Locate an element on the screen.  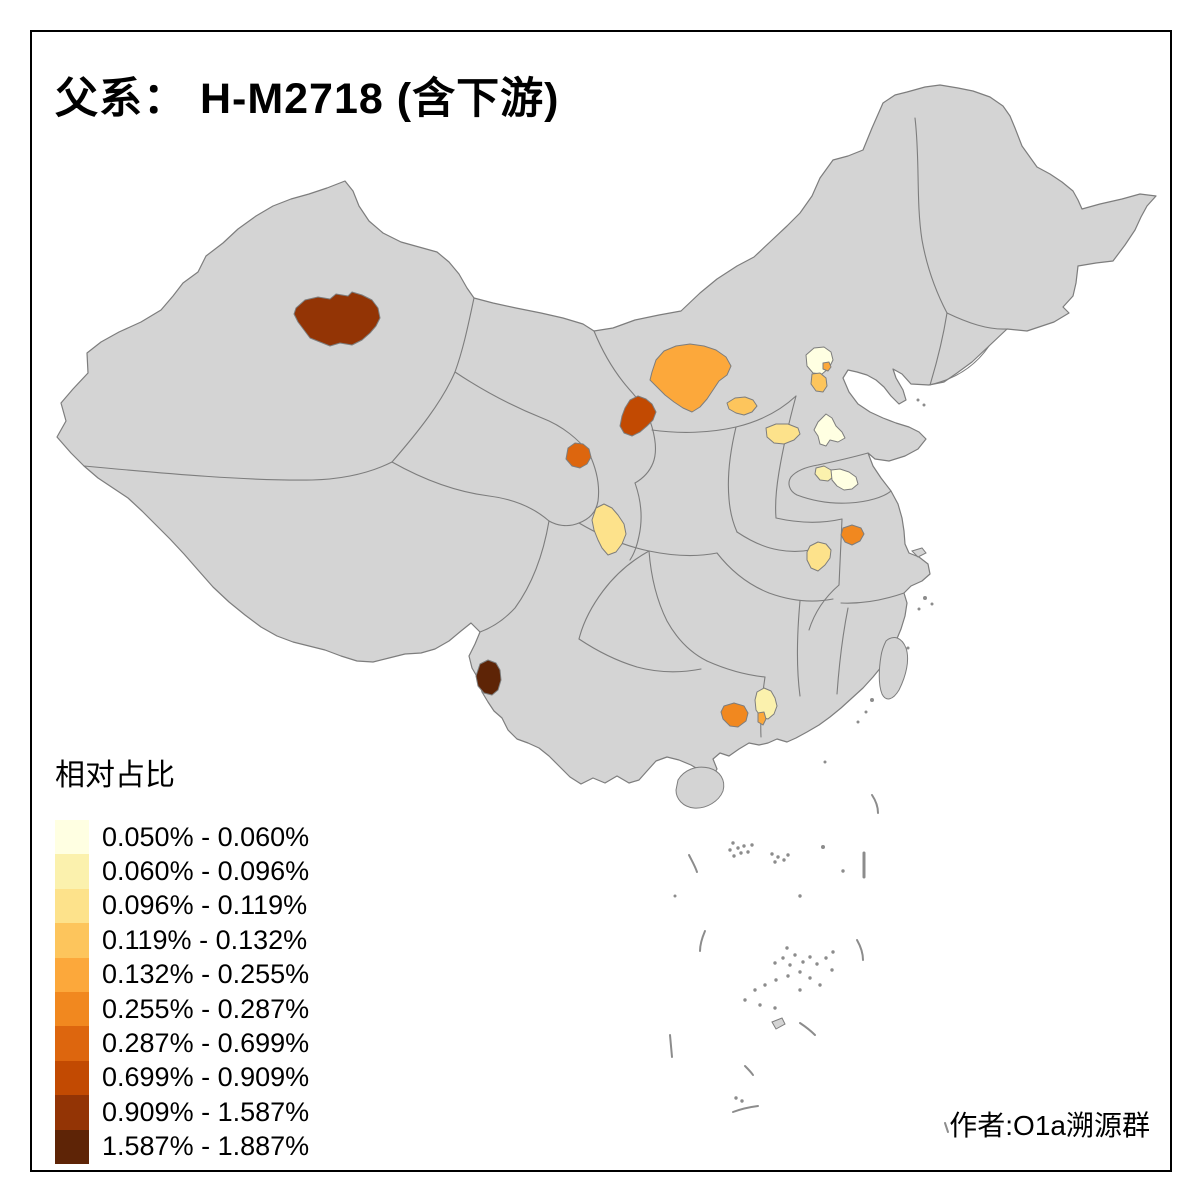
region-hebei-strip is located at coordinates (819, 382).